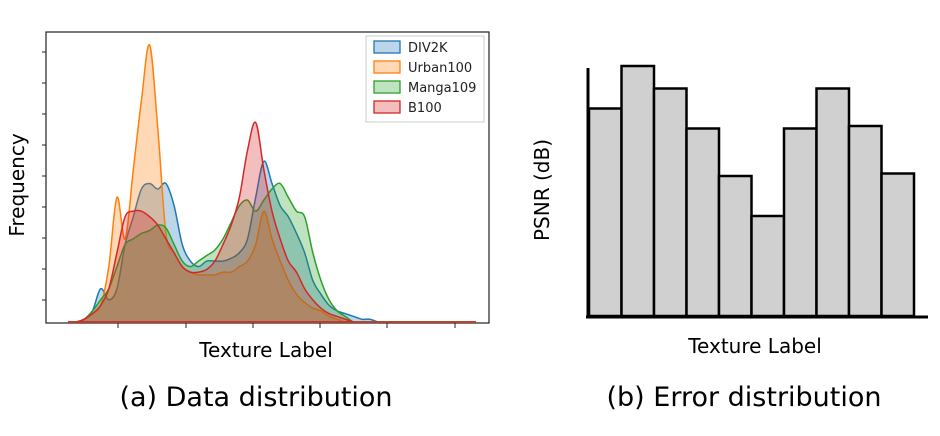 This screenshot has height=436, width=940. What do you see at coordinates (425, 108) in the screenshot?
I see `legend-label-b100: B100` at bounding box center [425, 108].